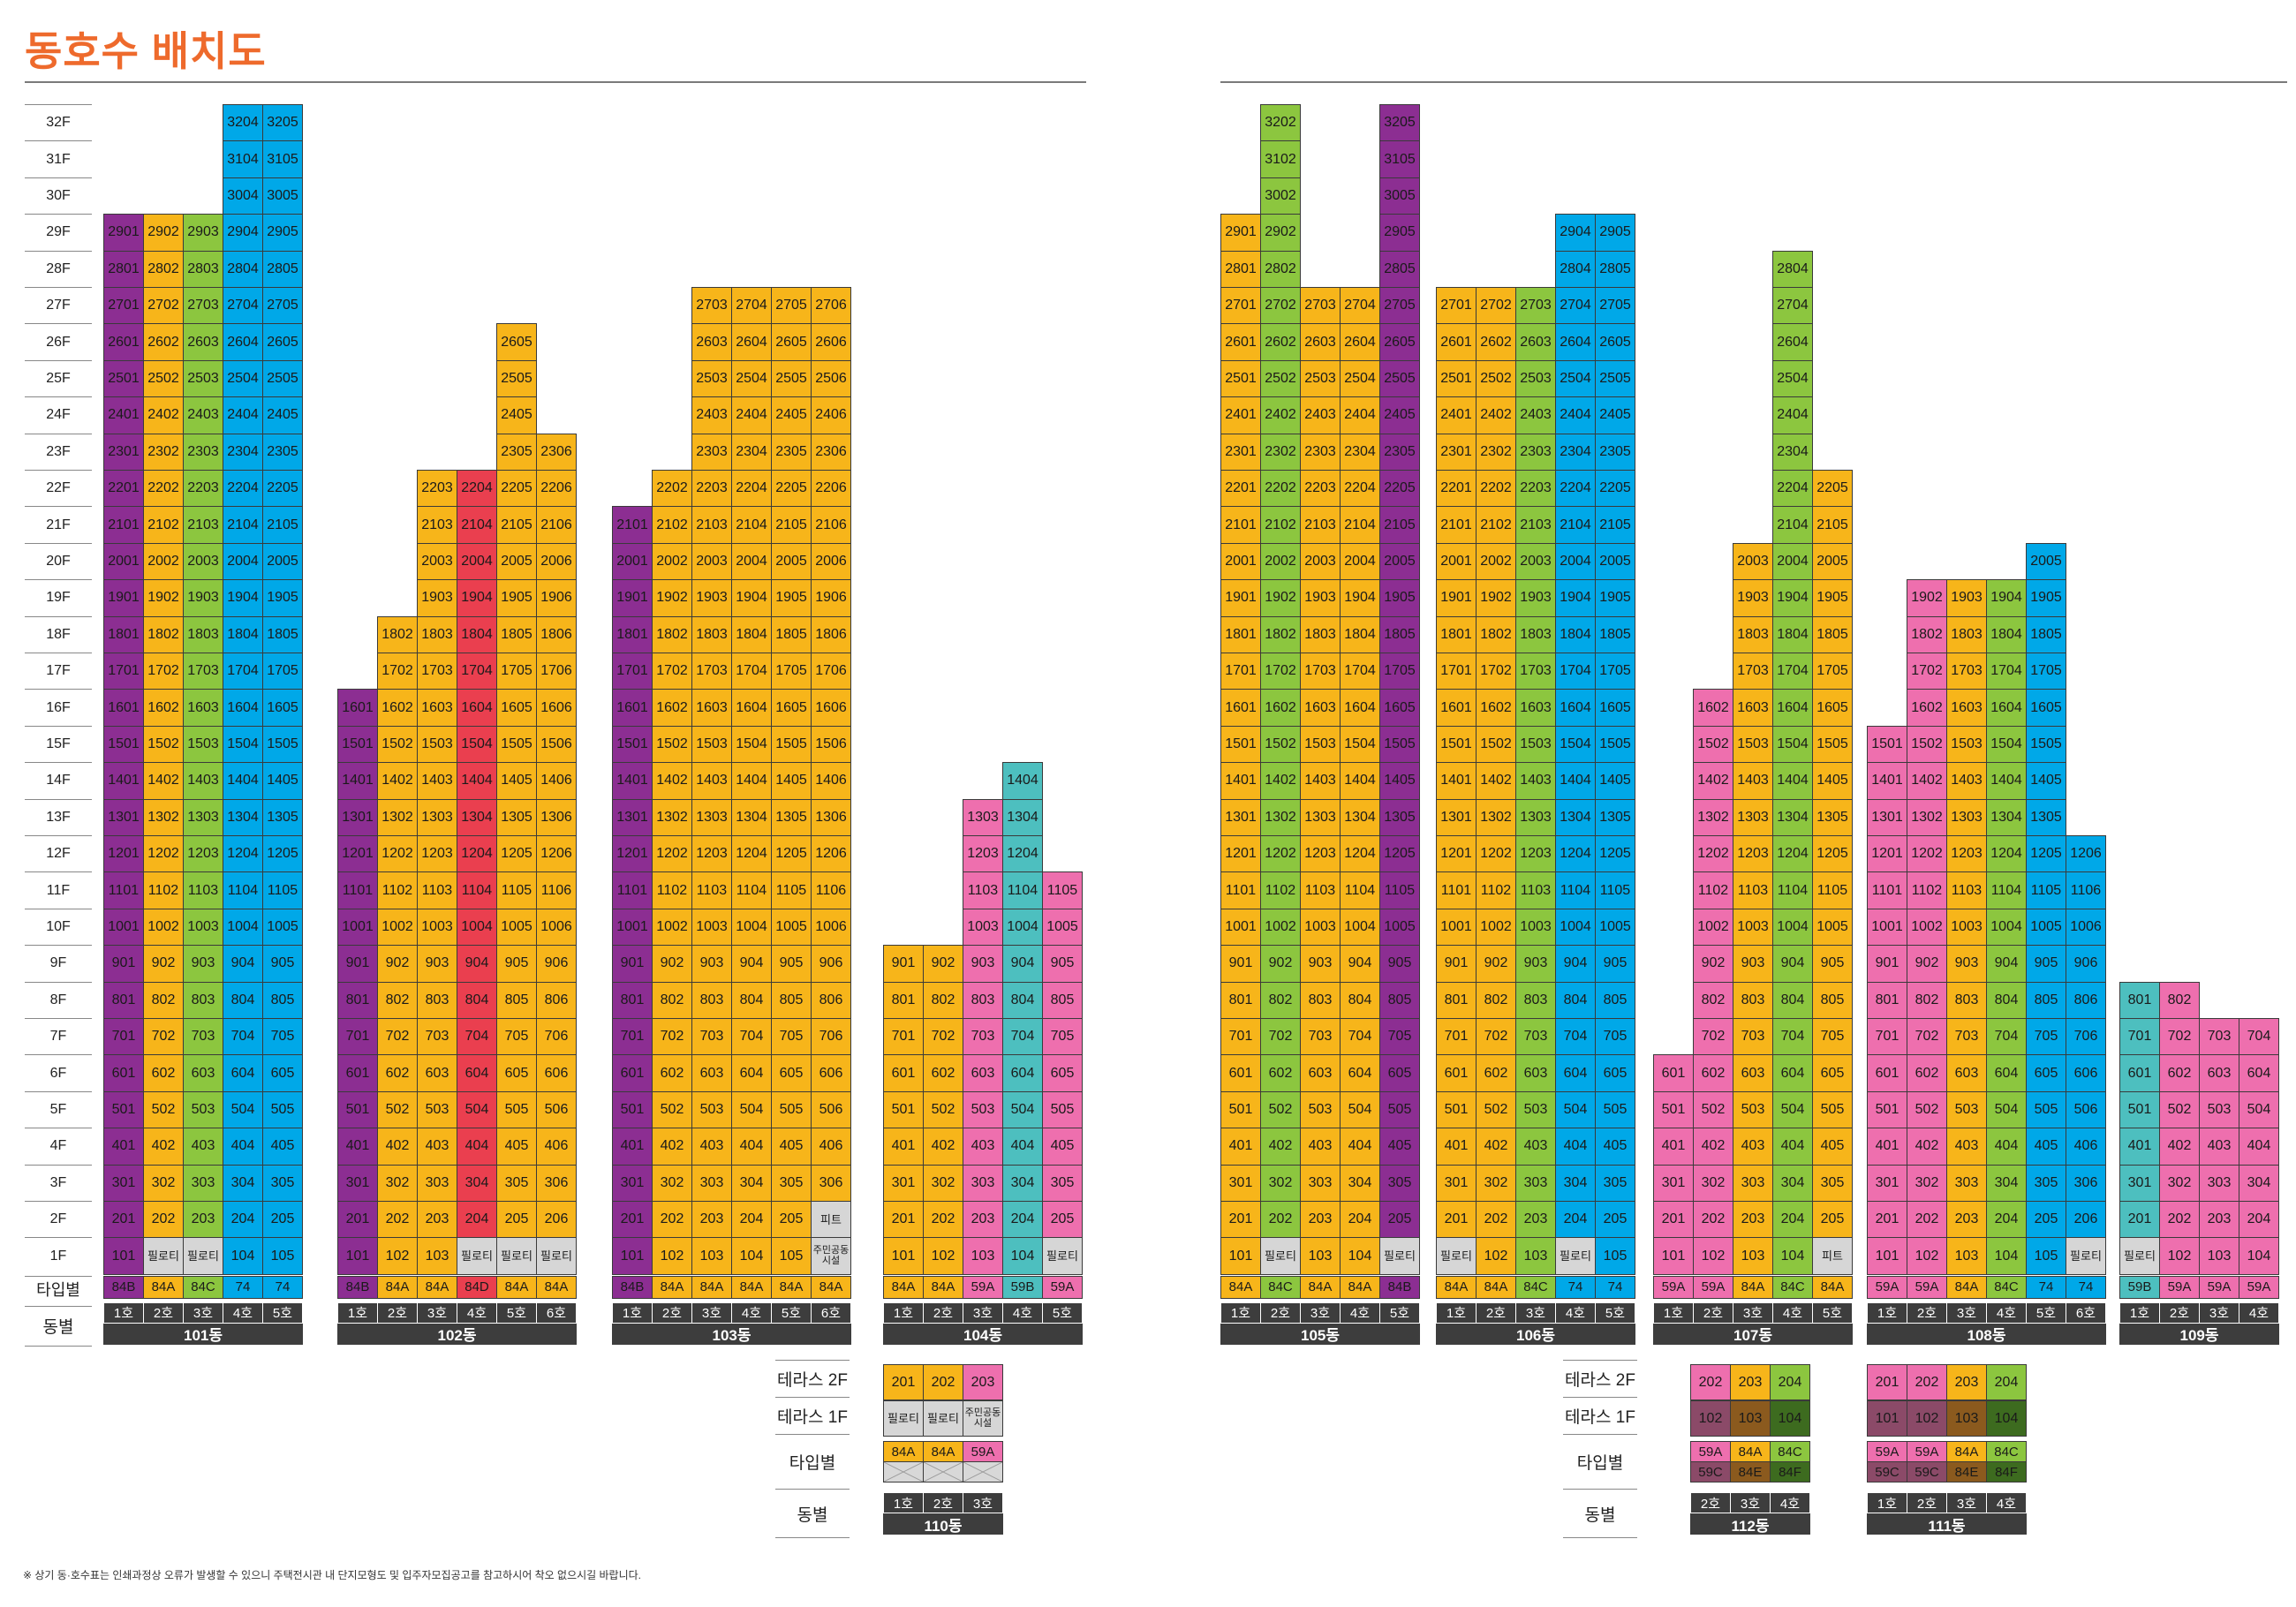 The width and height of the screenshot is (2296, 1607). I want to click on unit-cell: 701, so click(124, 1037).